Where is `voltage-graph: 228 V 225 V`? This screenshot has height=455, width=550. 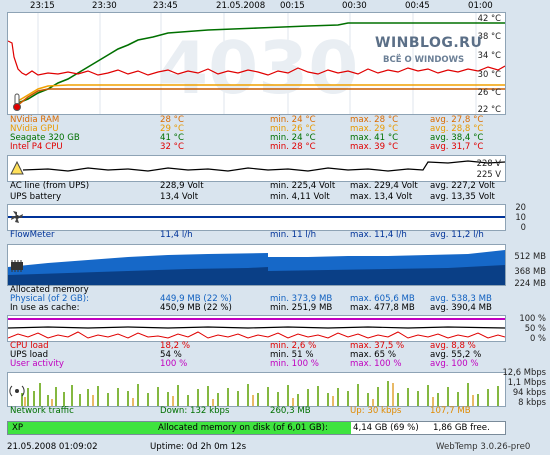
voltage-graph: 228 V 225 V is located at coordinates (256, 168).